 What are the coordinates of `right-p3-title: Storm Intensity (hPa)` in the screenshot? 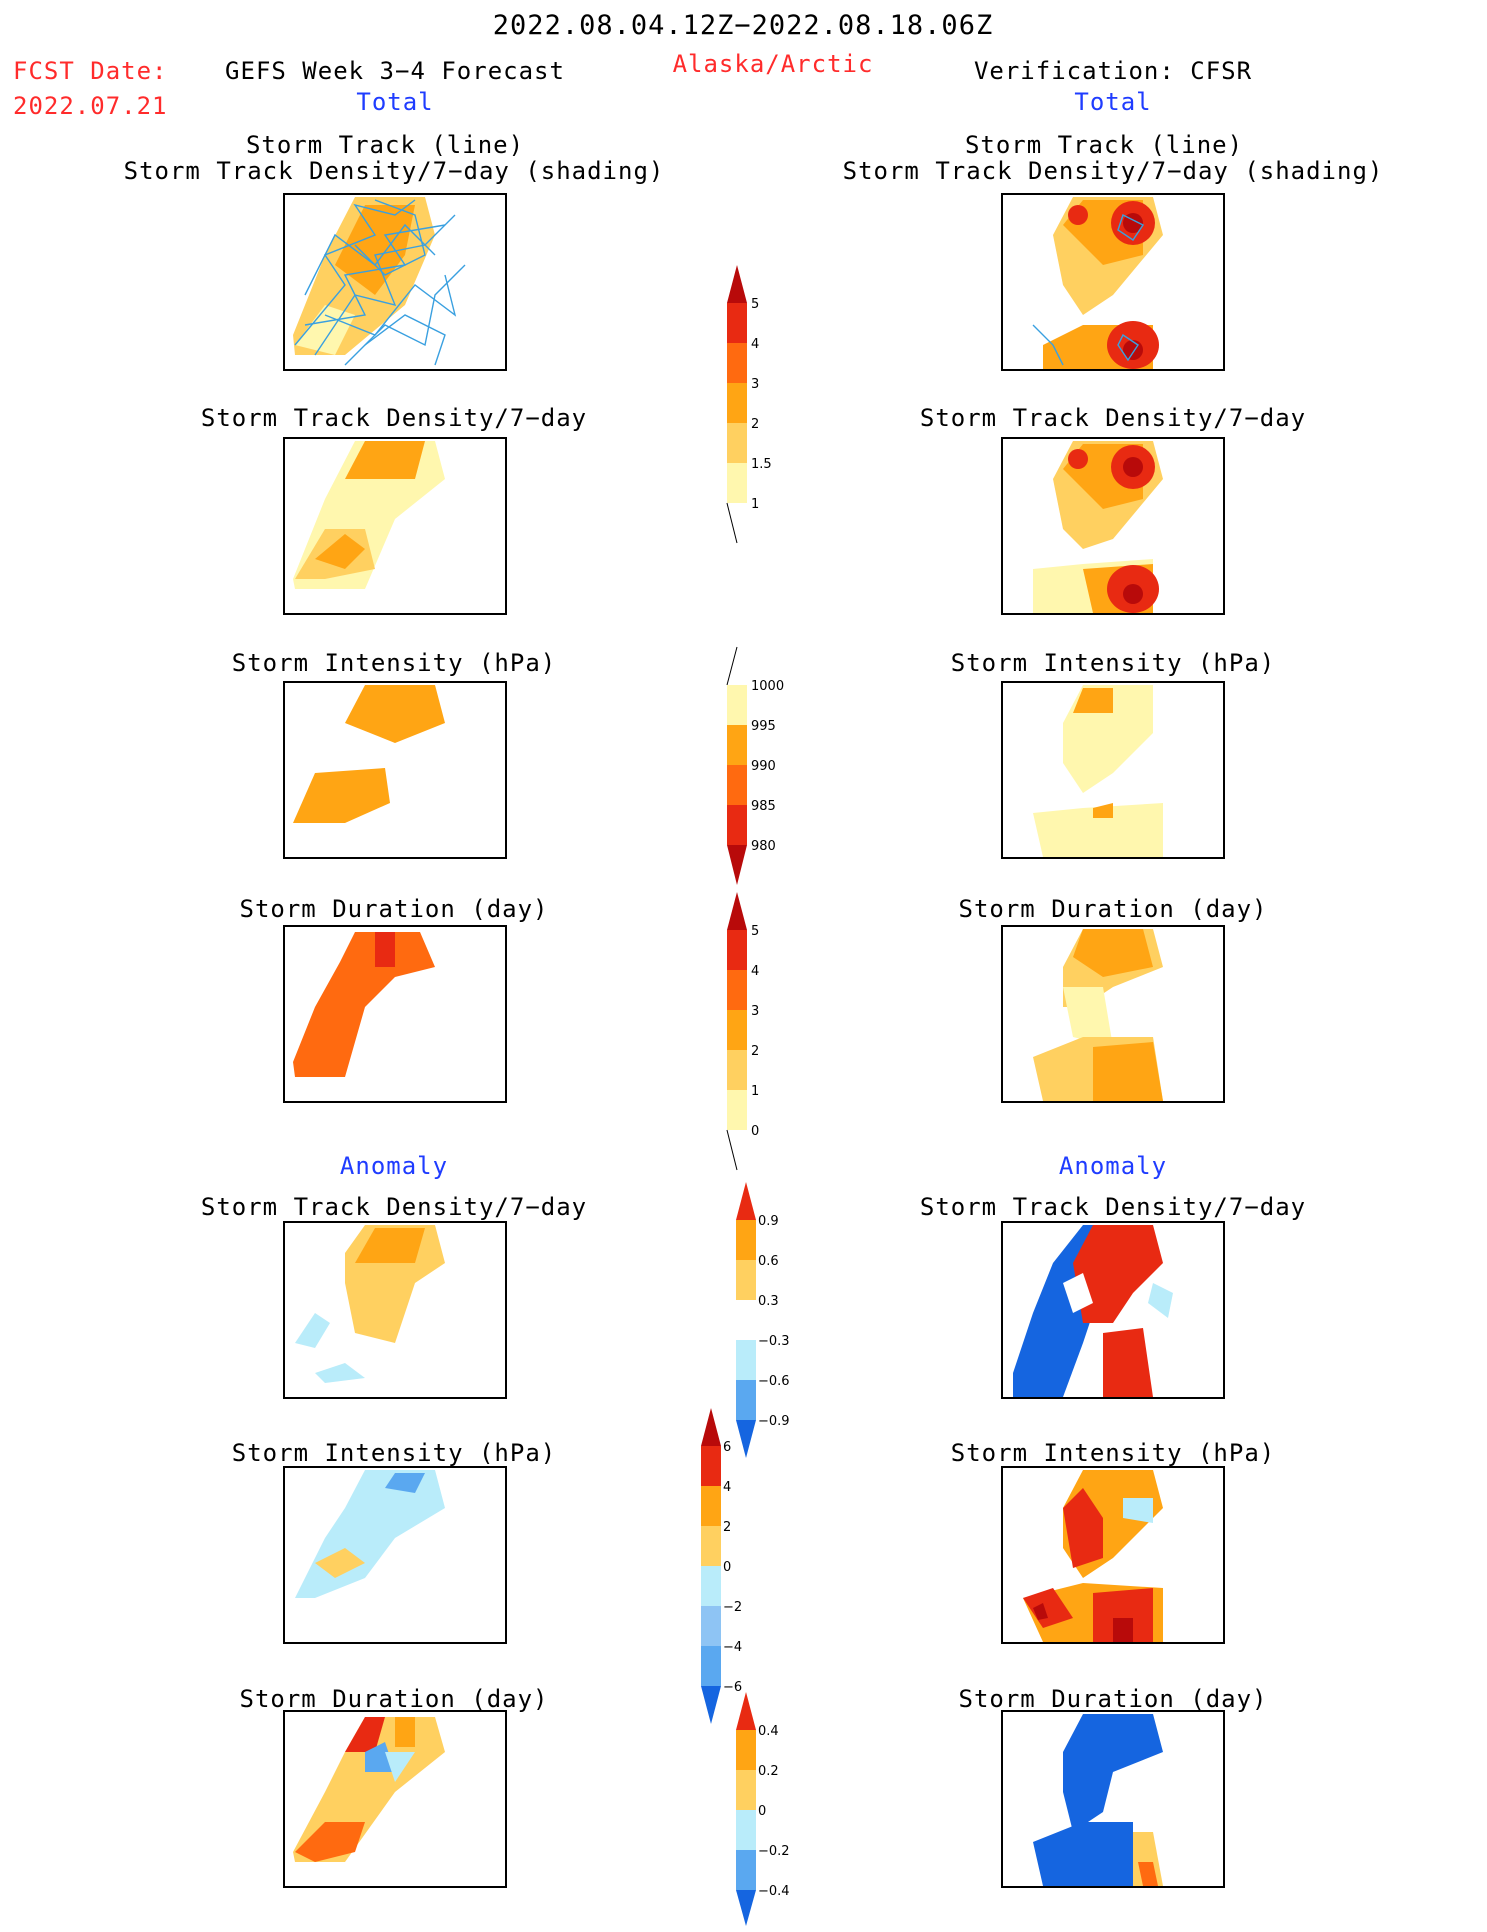 It's located at (1113, 663).